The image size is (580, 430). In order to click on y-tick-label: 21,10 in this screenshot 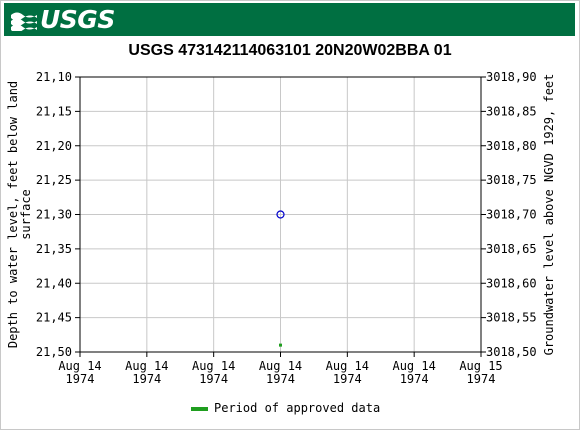, I will do `click(54, 77)`.